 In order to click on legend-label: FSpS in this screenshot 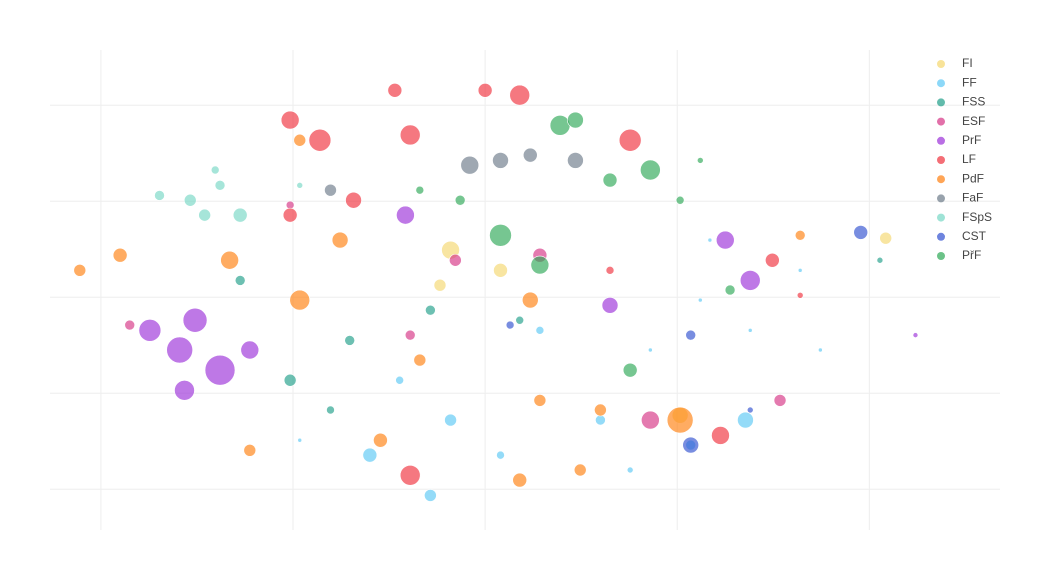, I will do `click(977, 217)`.